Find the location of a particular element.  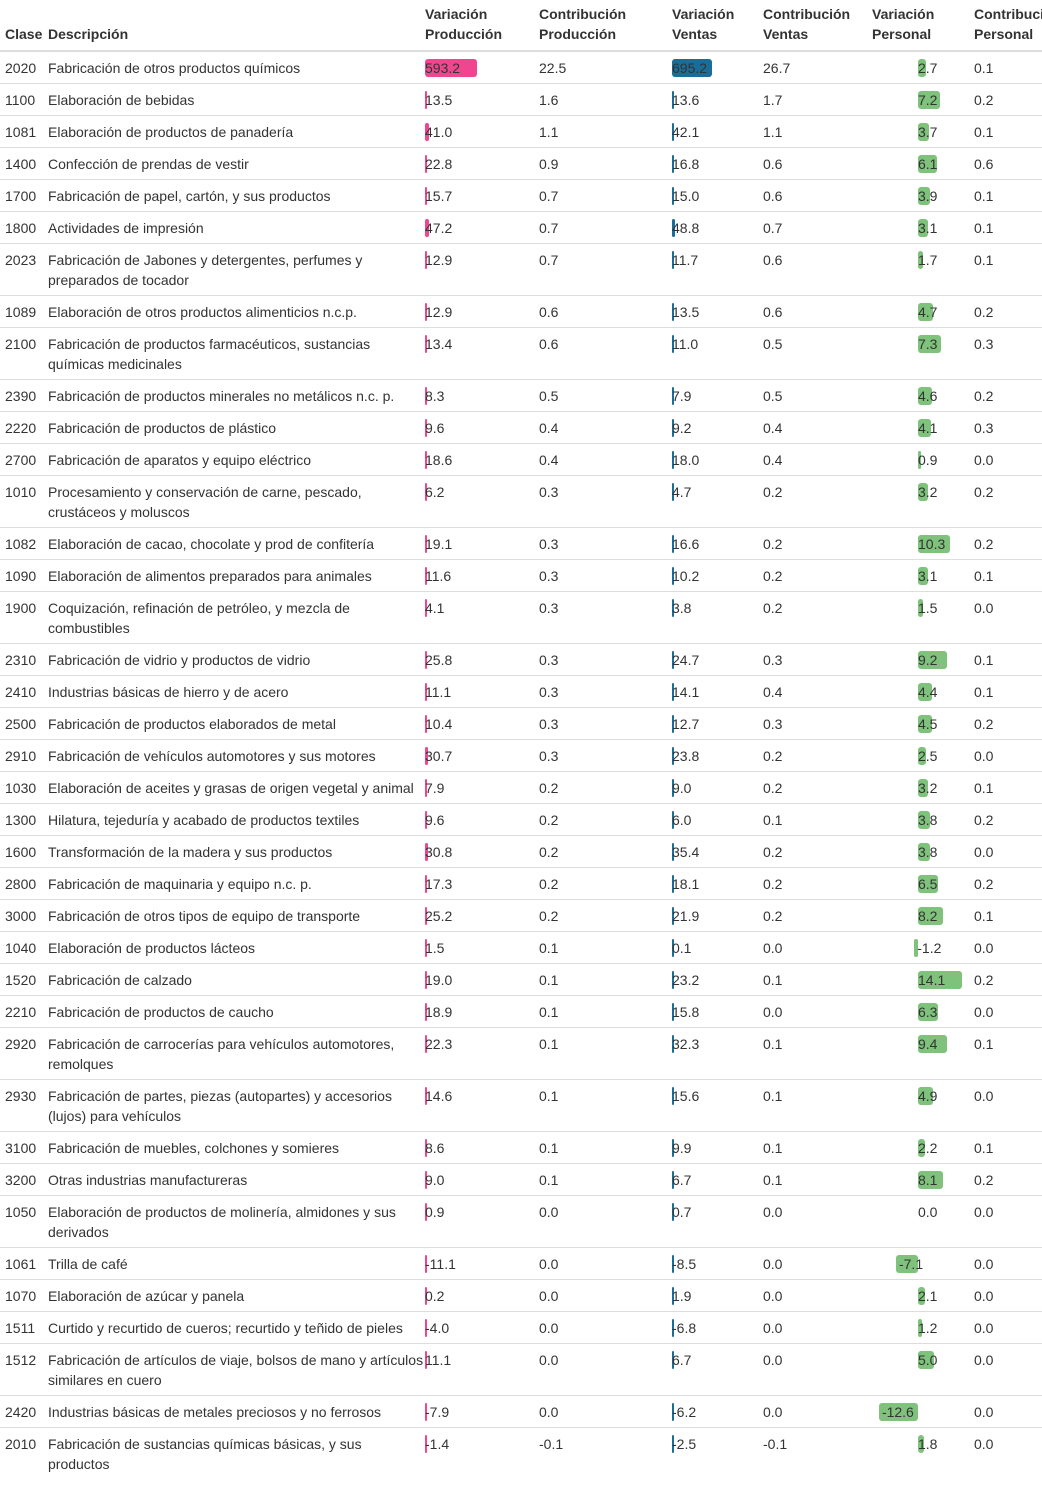

cell-descripcion: Fabricación de productos de plástico is located at coordinates (162, 428).